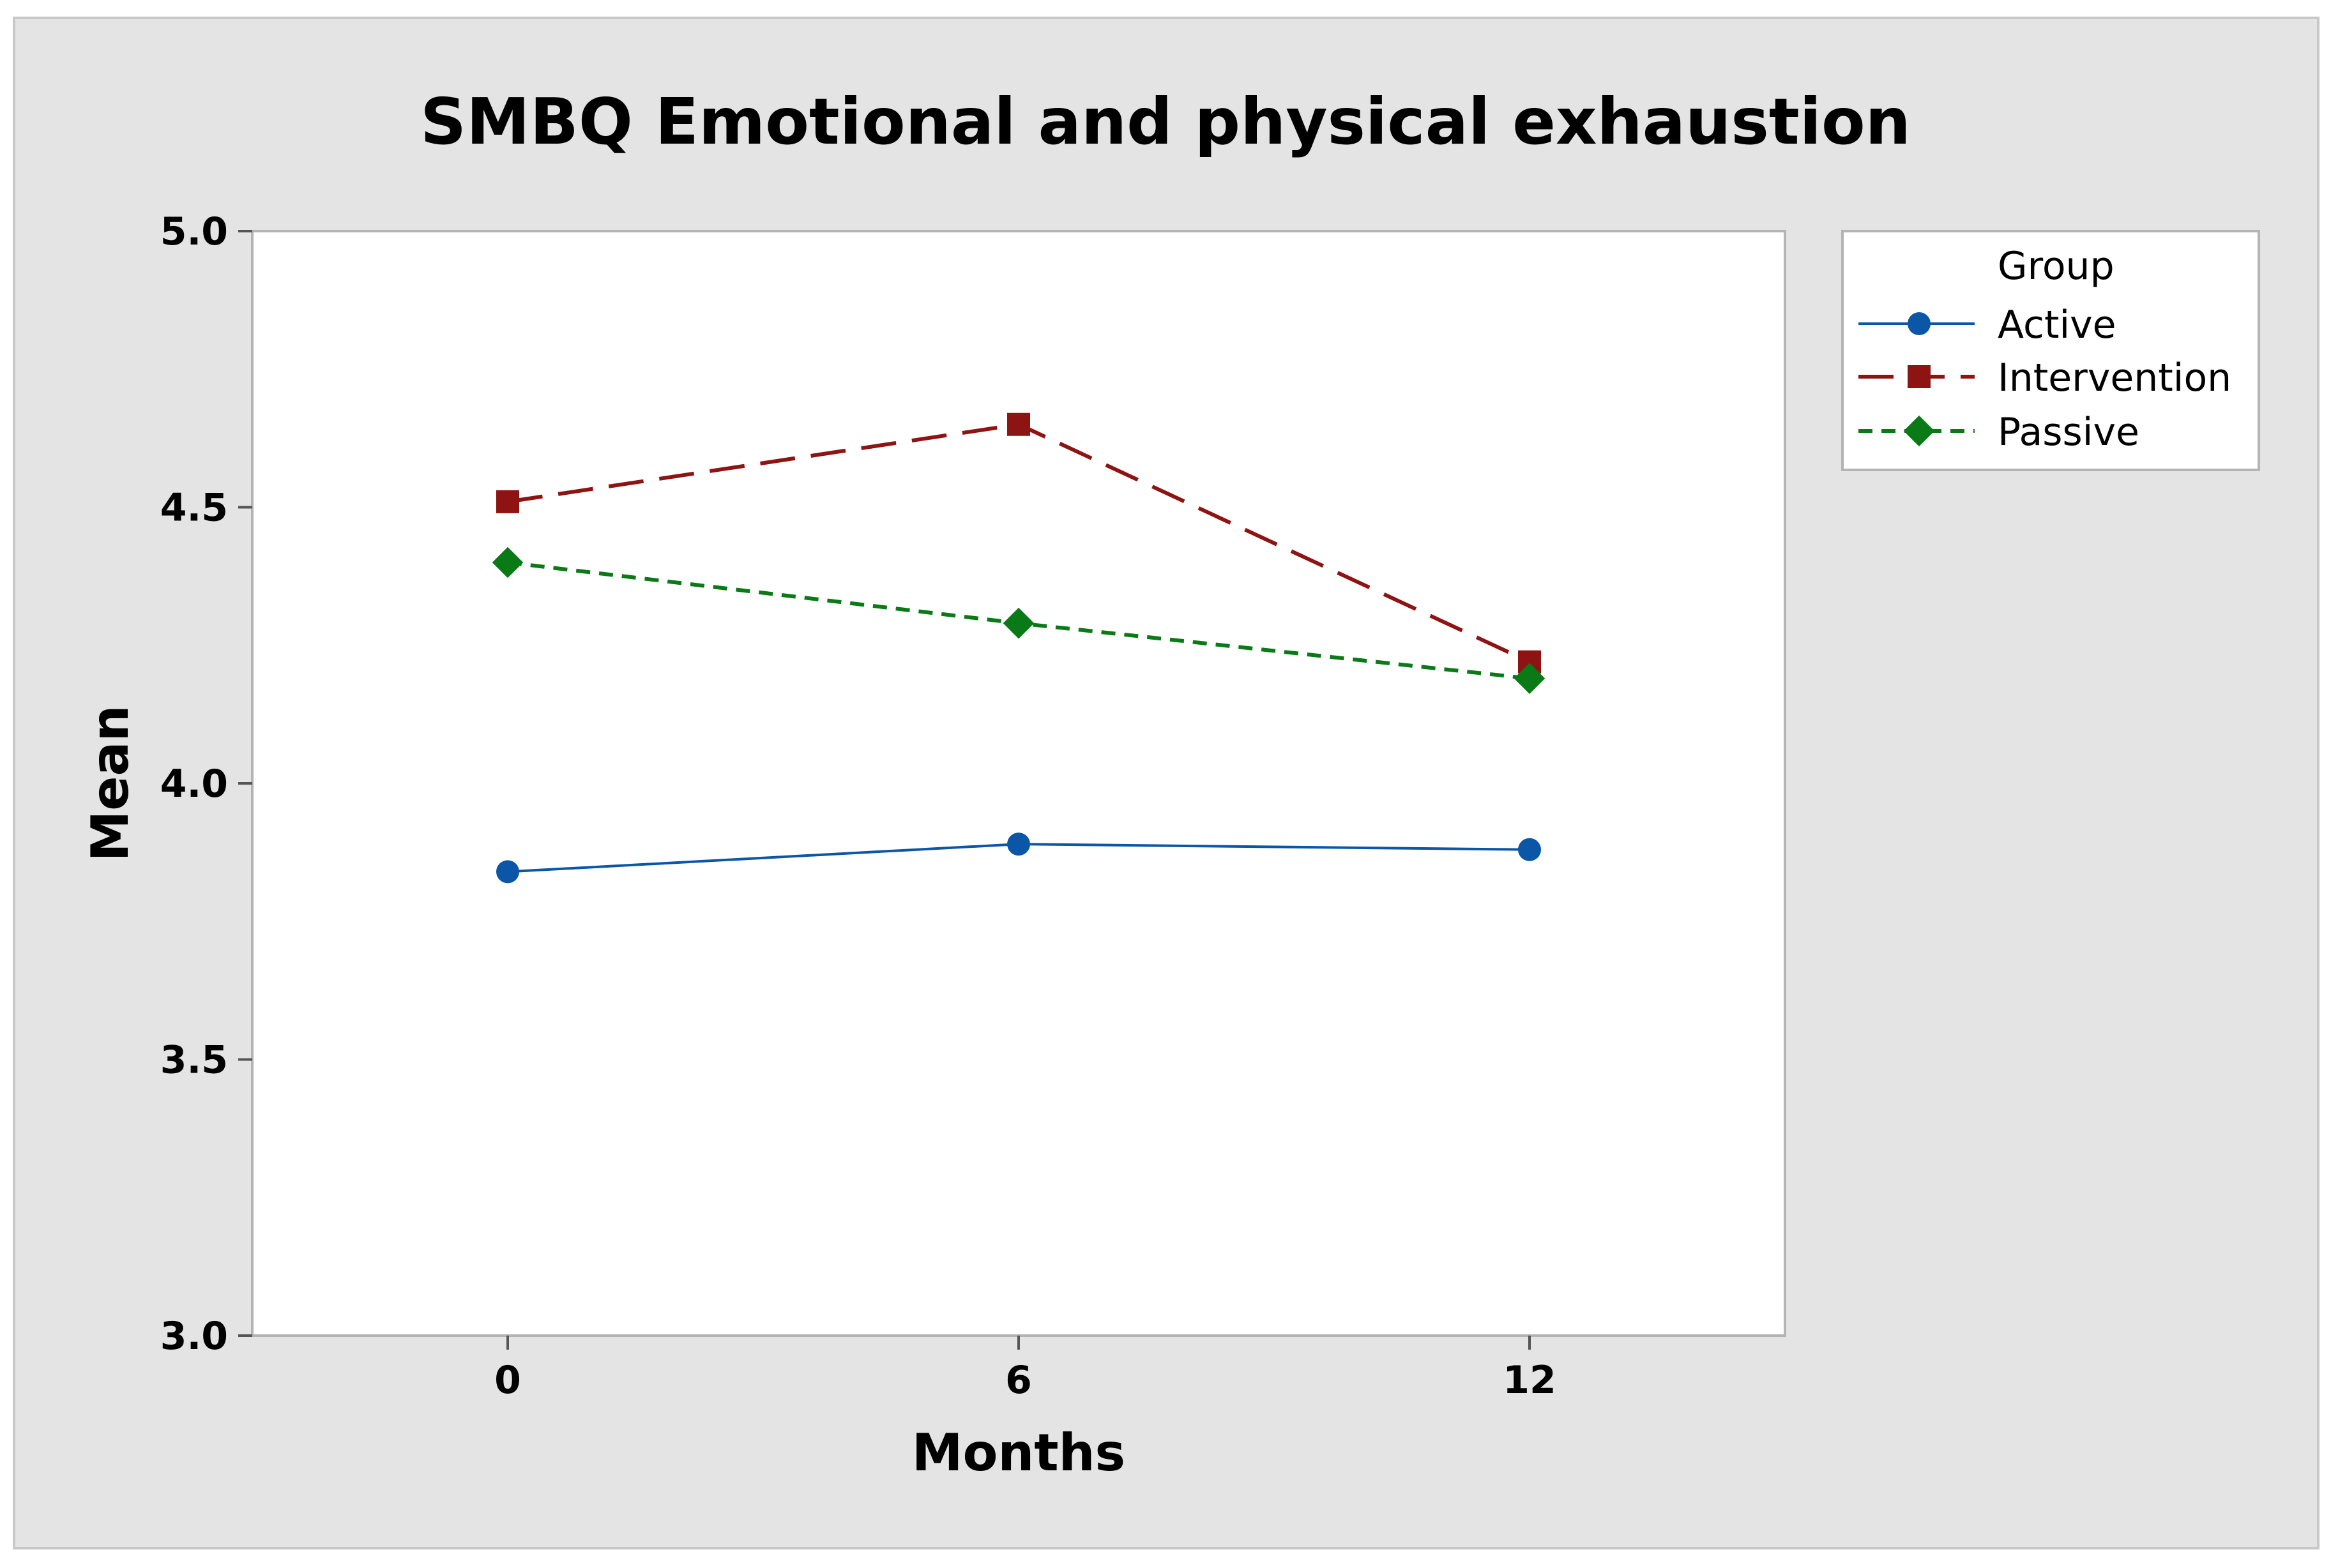 The image size is (2331, 1568). What do you see at coordinates (1919, 376) in the screenshot?
I see `legend-marker-intervention` at bounding box center [1919, 376].